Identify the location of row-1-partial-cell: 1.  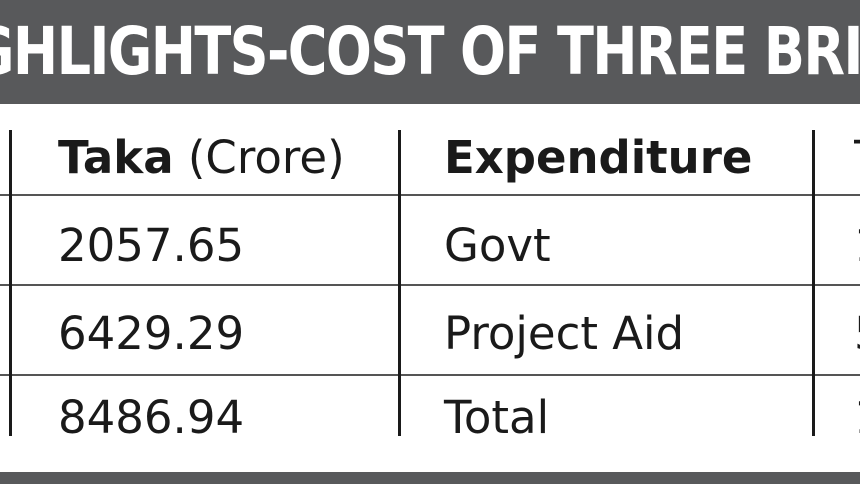
(857, 246).